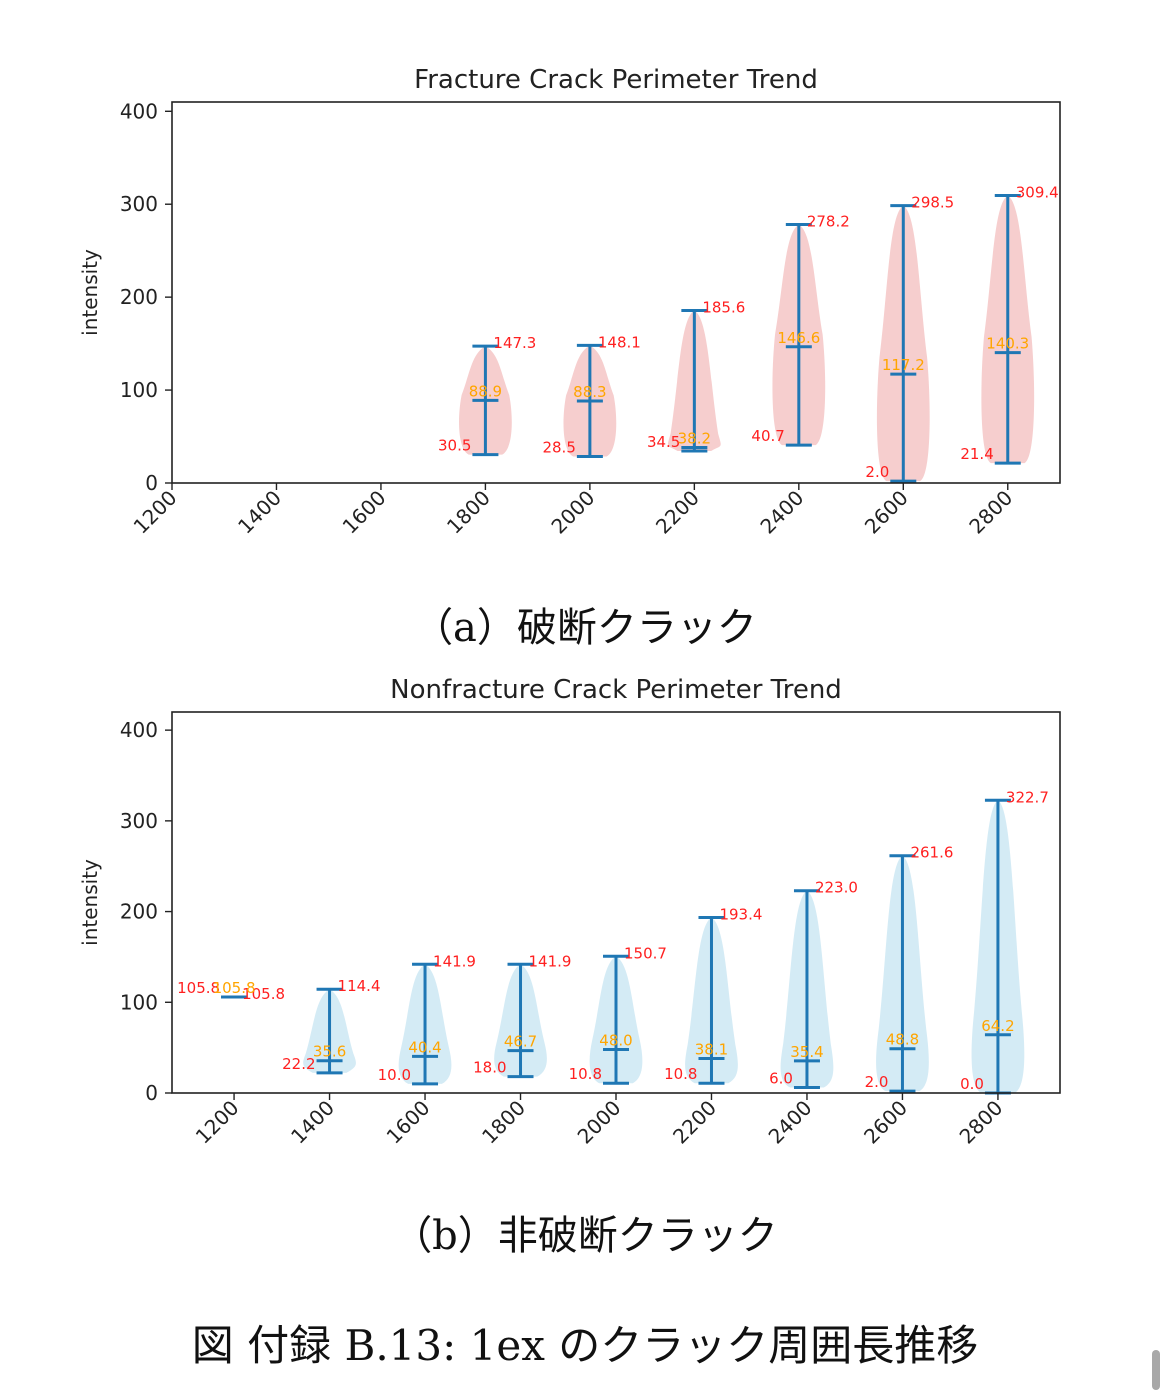 Image resolution: width=1170 pixels, height=1396 pixels. Describe the element at coordinates (932, 203) in the screenshot. I see `max-value-label: 298.5` at that location.